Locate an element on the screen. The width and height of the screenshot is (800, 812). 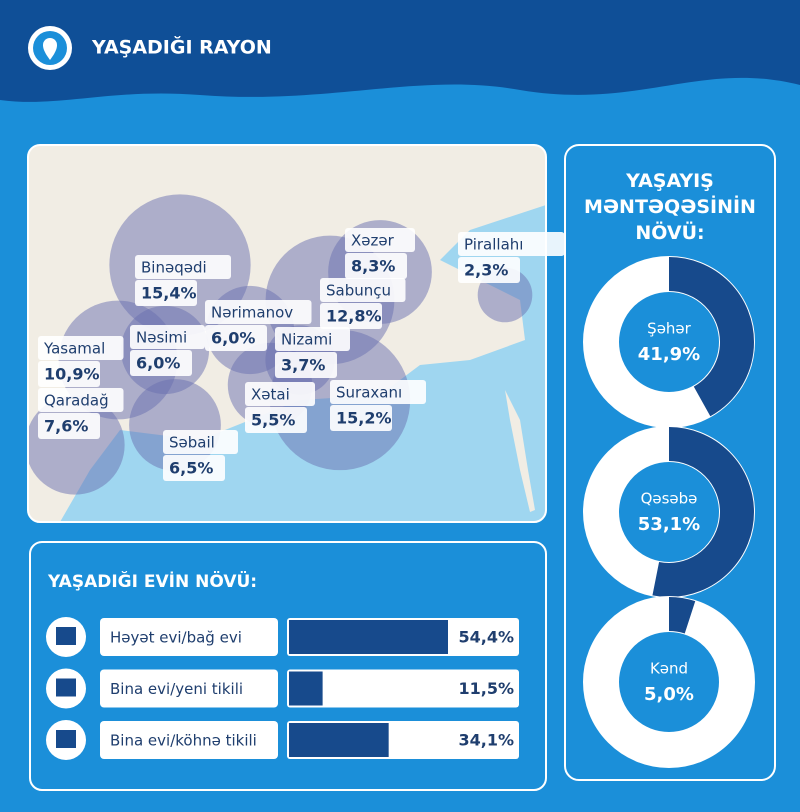
district-value: 5,5% is located at coordinates (273, 420).